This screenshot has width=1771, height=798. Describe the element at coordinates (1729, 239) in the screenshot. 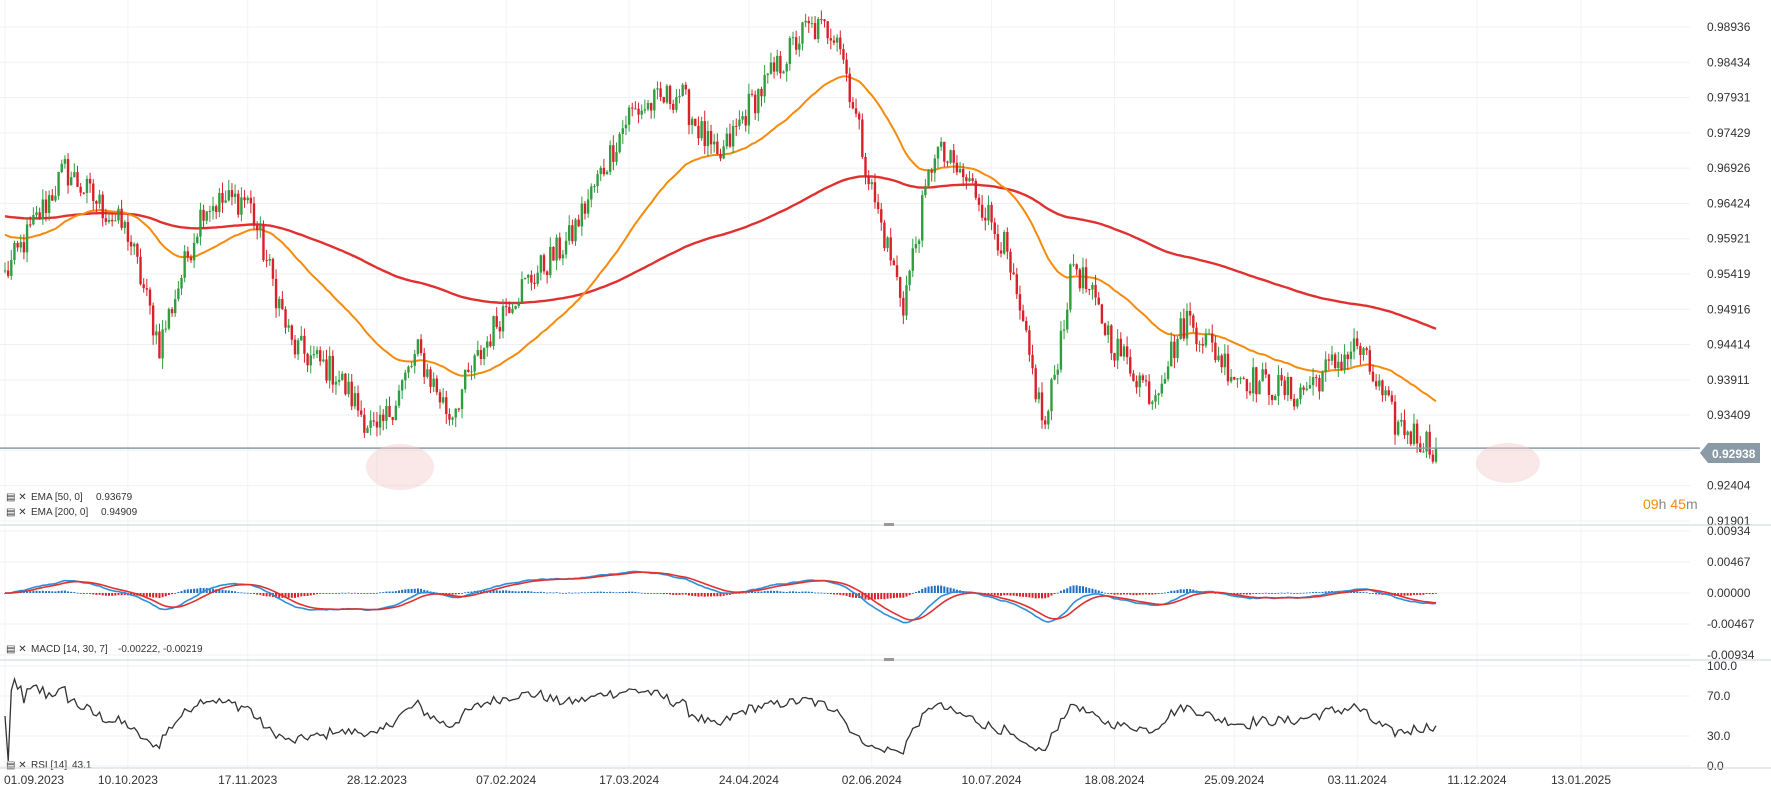

I see `price-y-tick-label: 0.95921` at that location.